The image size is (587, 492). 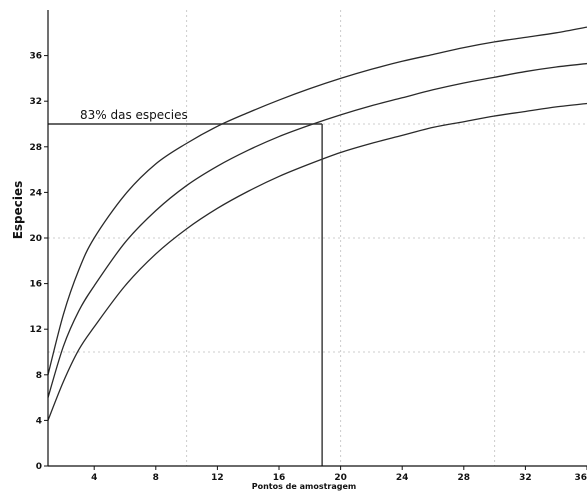 What do you see at coordinates (35, 102) in the screenshot?
I see `y-tick-label: 32` at bounding box center [35, 102].